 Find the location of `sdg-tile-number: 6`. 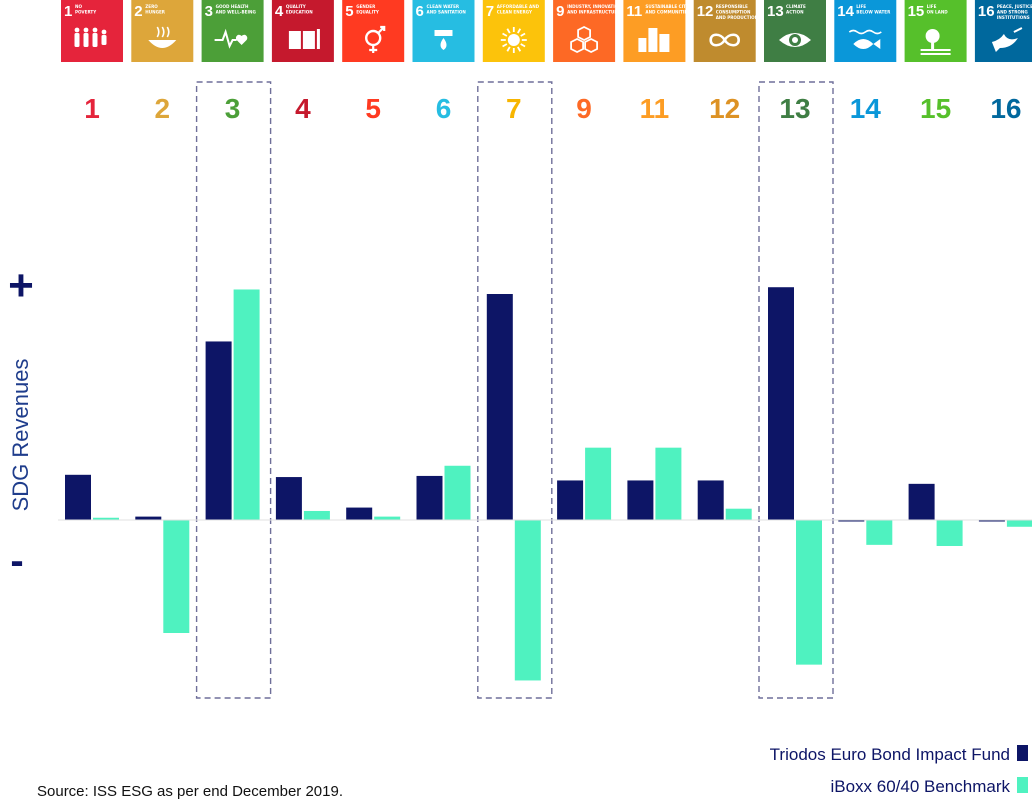

sdg-tile-number: 6 is located at coordinates (420, 11).